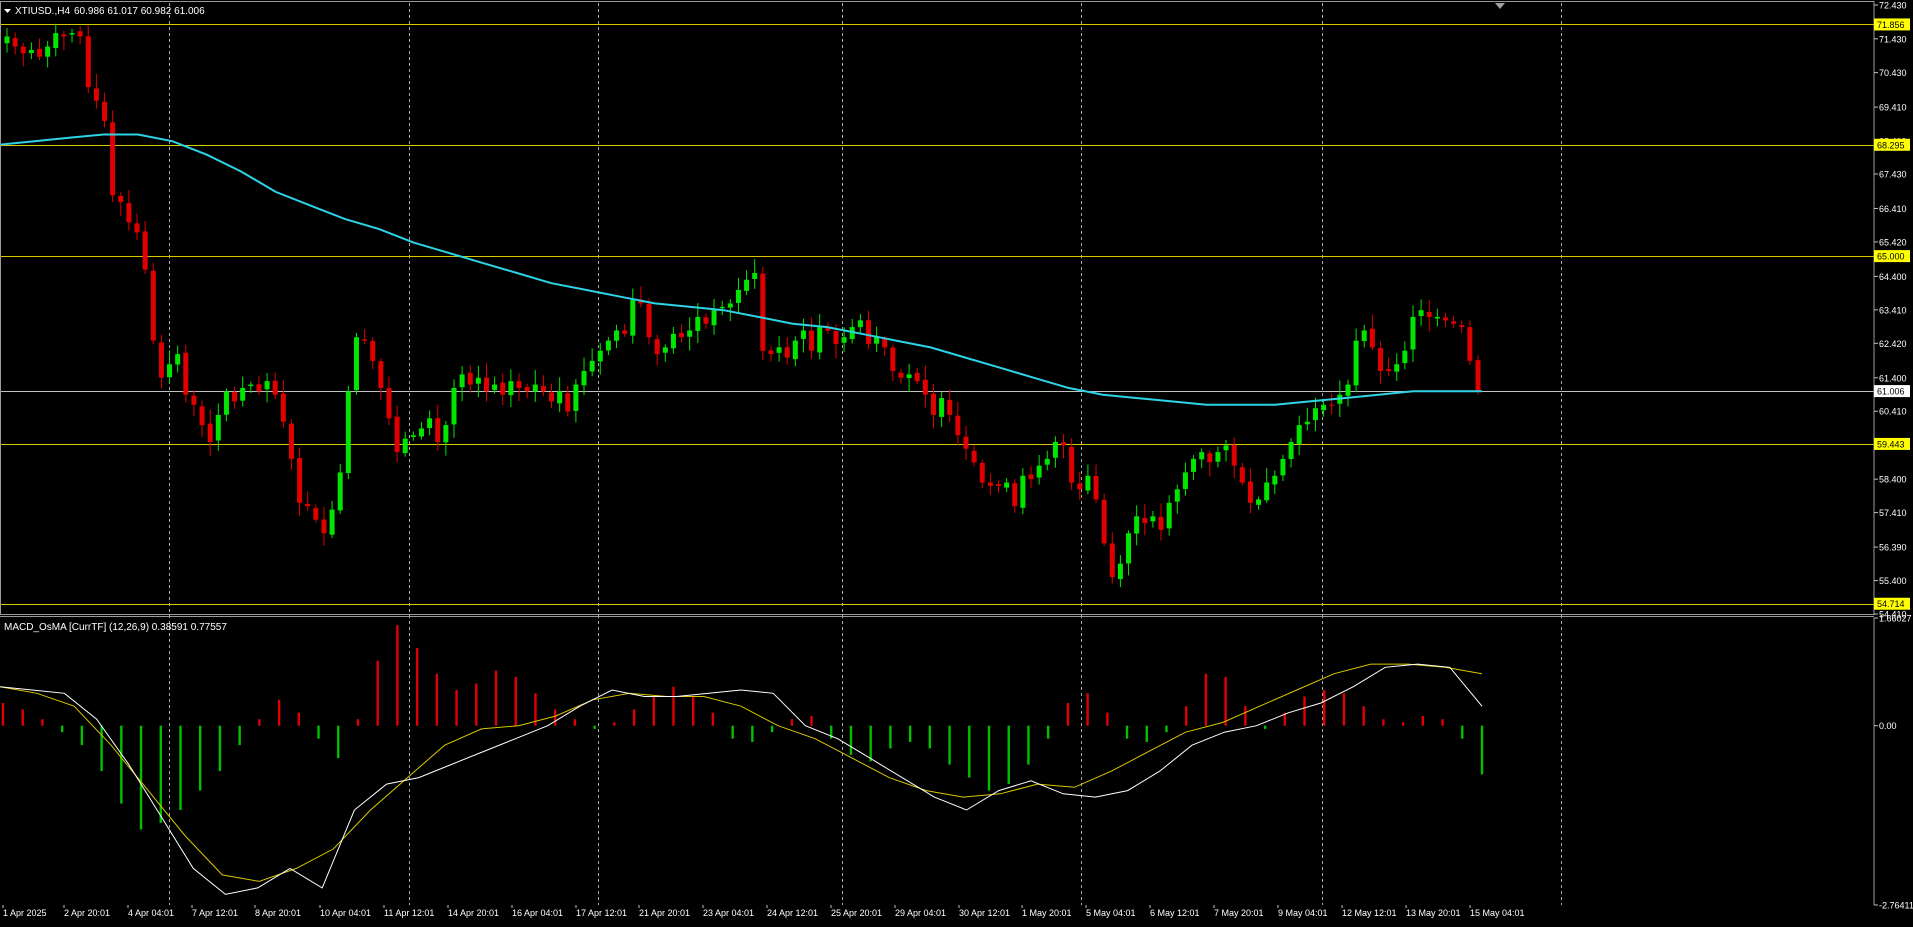  I want to click on x-tick-label: 30 Apr 12:01, so click(984, 913).